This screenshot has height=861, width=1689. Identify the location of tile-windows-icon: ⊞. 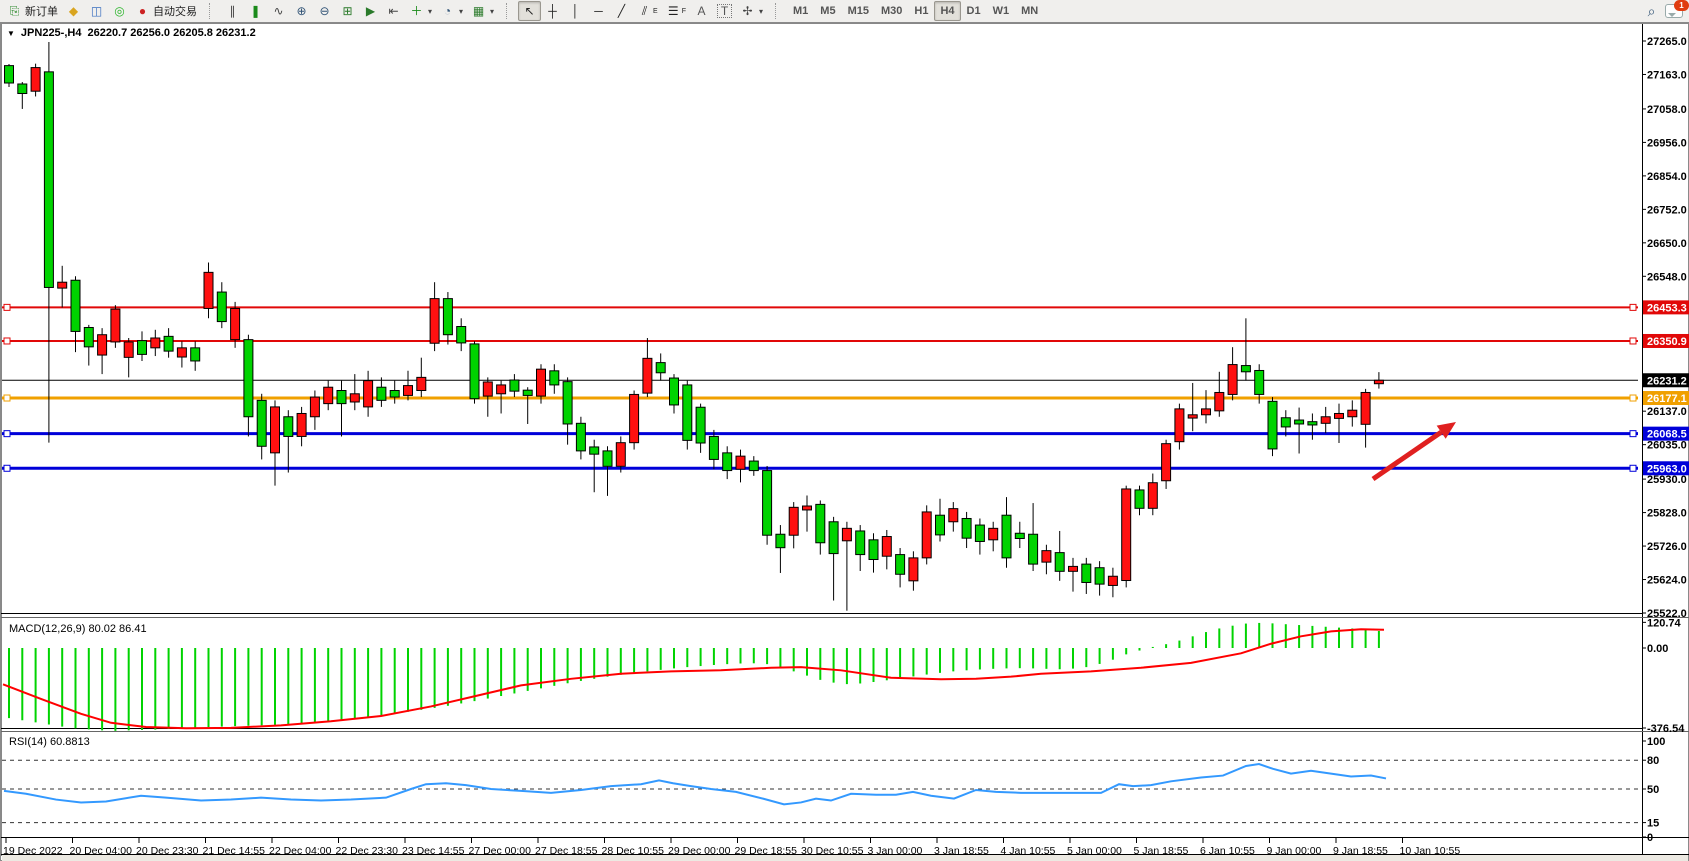
(347, 10).